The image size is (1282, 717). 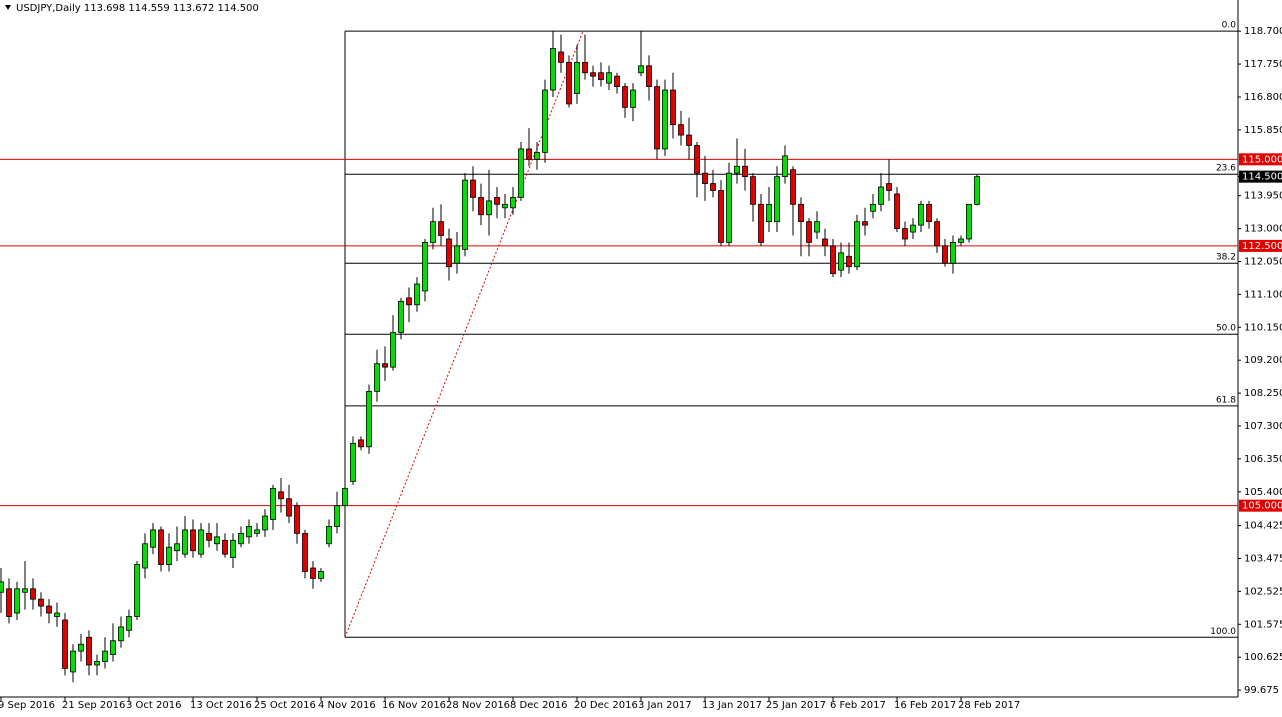 What do you see at coordinates (1263, 492) in the screenshot?
I see `y-tick-label: 105.400` at bounding box center [1263, 492].